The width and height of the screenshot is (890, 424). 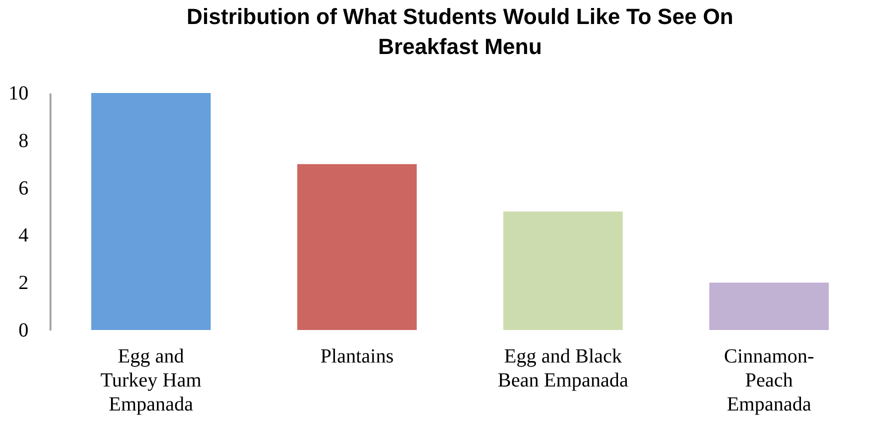 I want to click on x-tick-label: Egg and Turkey Ham Empanada, so click(x=151, y=381).